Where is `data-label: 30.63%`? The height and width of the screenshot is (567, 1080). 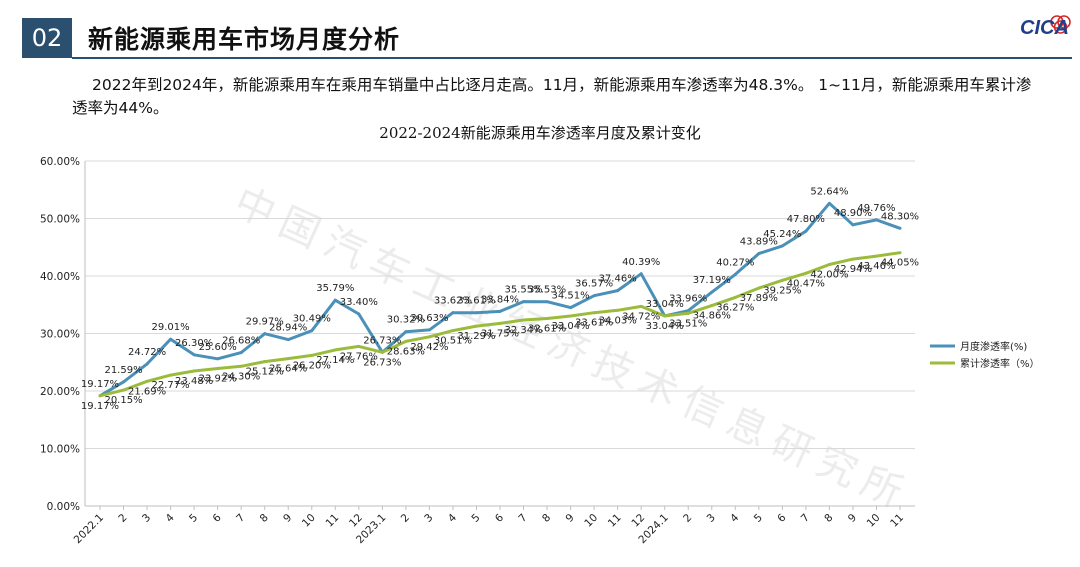 data-label: 30.63% is located at coordinates (429, 318).